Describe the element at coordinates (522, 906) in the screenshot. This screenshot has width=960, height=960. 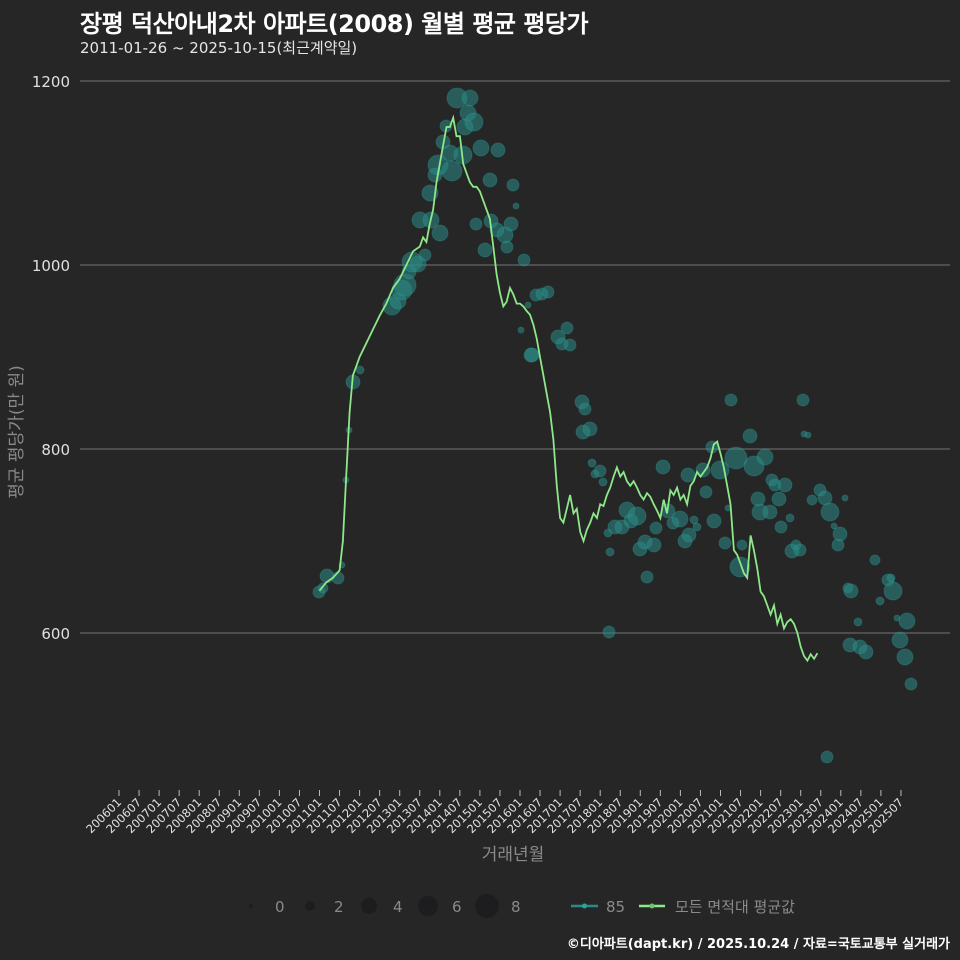
I see `legend: 0 2 4 6 8 85 모든 면적대 평균값` at that location.